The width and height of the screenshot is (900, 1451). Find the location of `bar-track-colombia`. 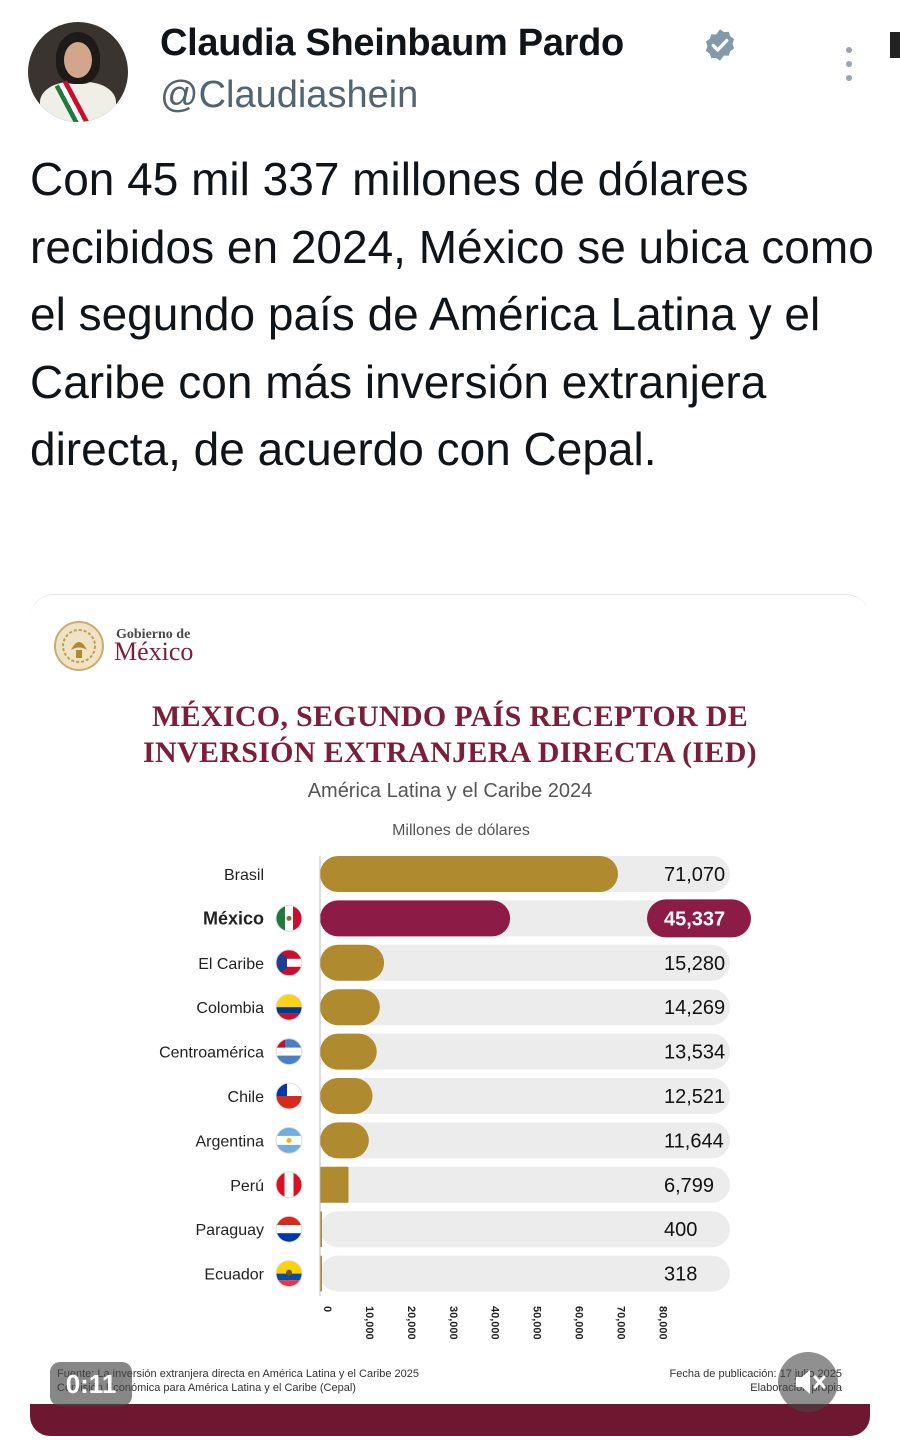

bar-track-colombia is located at coordinates (525, 1007).